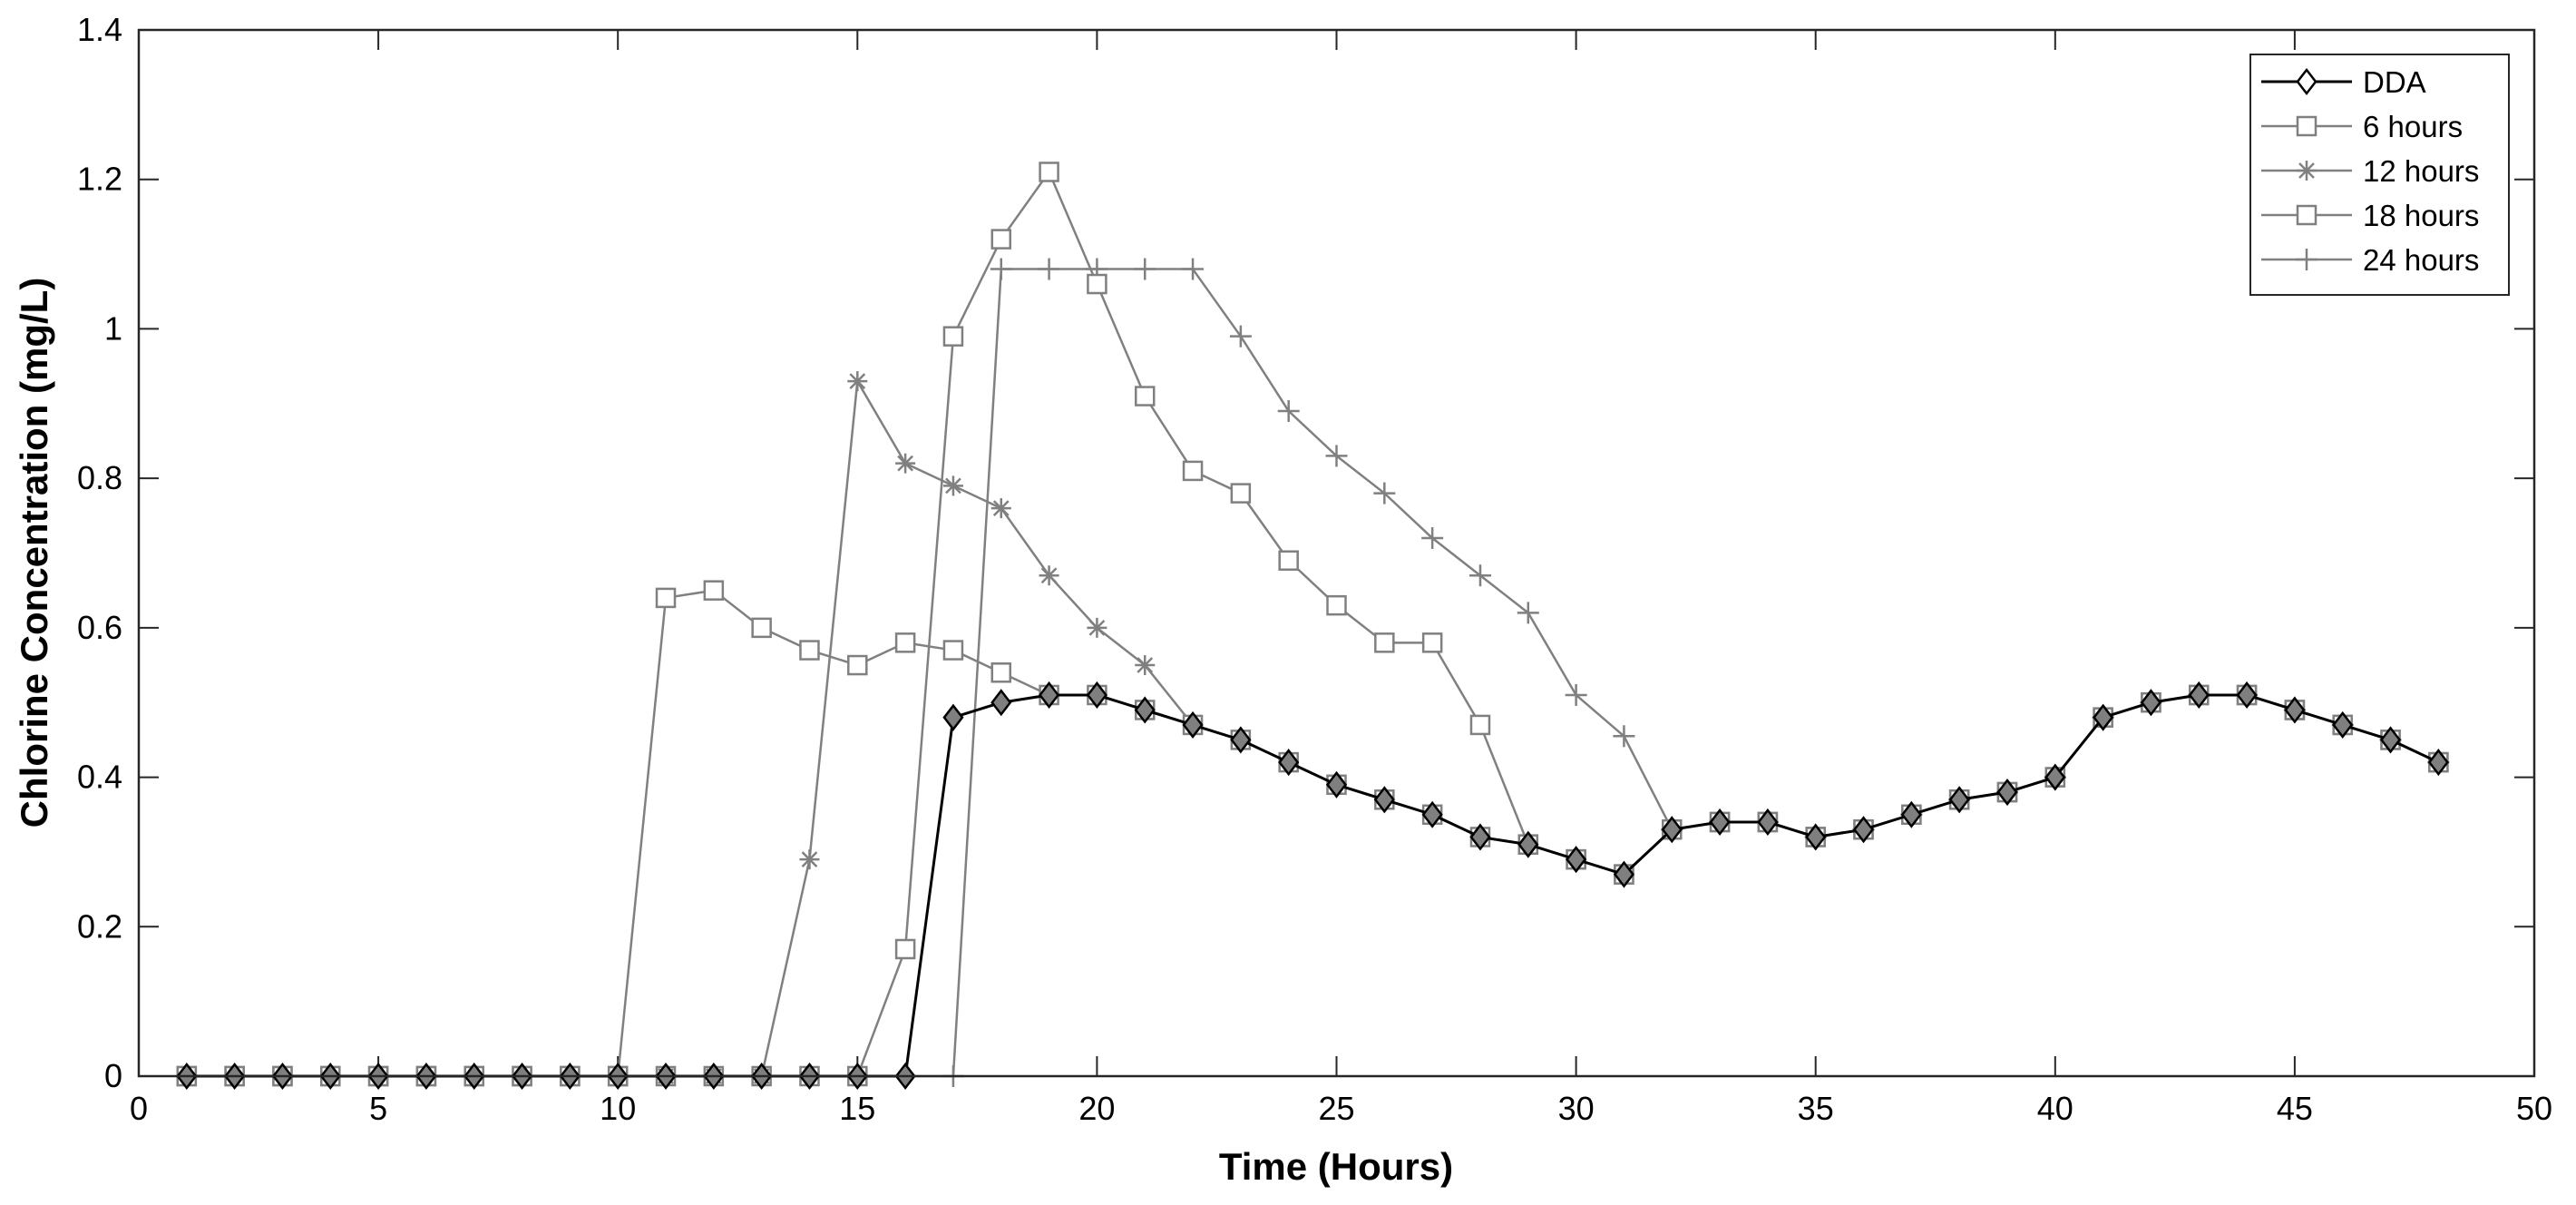  What do you see at coordinates (2362, 127) in the screenshot?
I see `legend-entry-6-hours: 6 hours` at bounding box center [2362, 127].